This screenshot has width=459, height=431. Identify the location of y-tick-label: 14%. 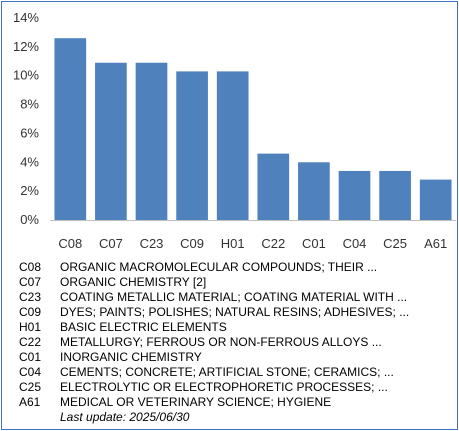
(26, 17).